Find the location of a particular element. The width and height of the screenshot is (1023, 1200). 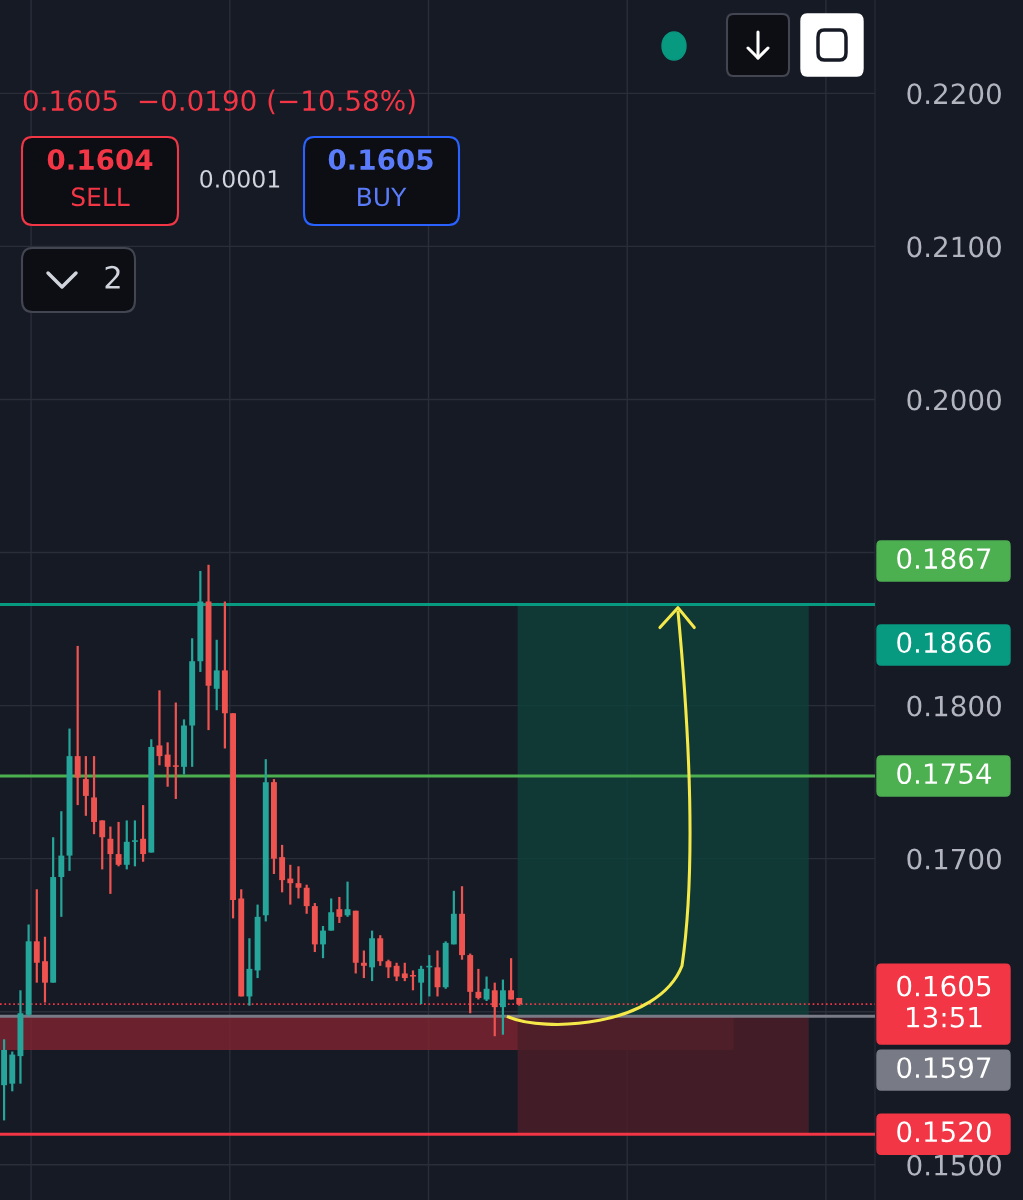

annotation: 0.1605 −0.0190 (−10.58%) is located at coordinates (219, 102).